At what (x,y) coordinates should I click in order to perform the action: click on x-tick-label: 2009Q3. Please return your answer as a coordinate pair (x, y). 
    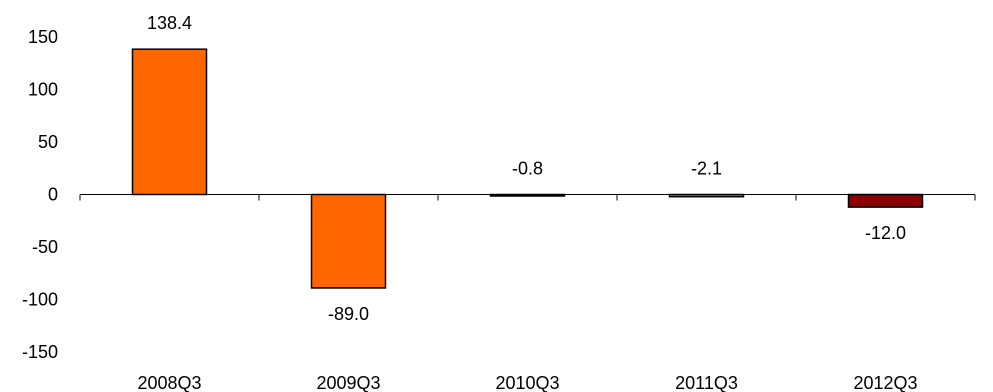
    Looking at the image, I should click on (348, 382).